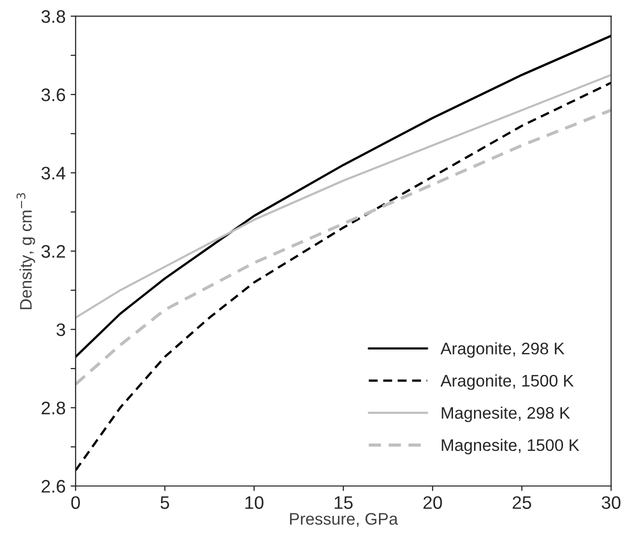  Describe the element at coordinates (53, 251) in the screenshot. I see `y-tick-label: 3.2` at that location.